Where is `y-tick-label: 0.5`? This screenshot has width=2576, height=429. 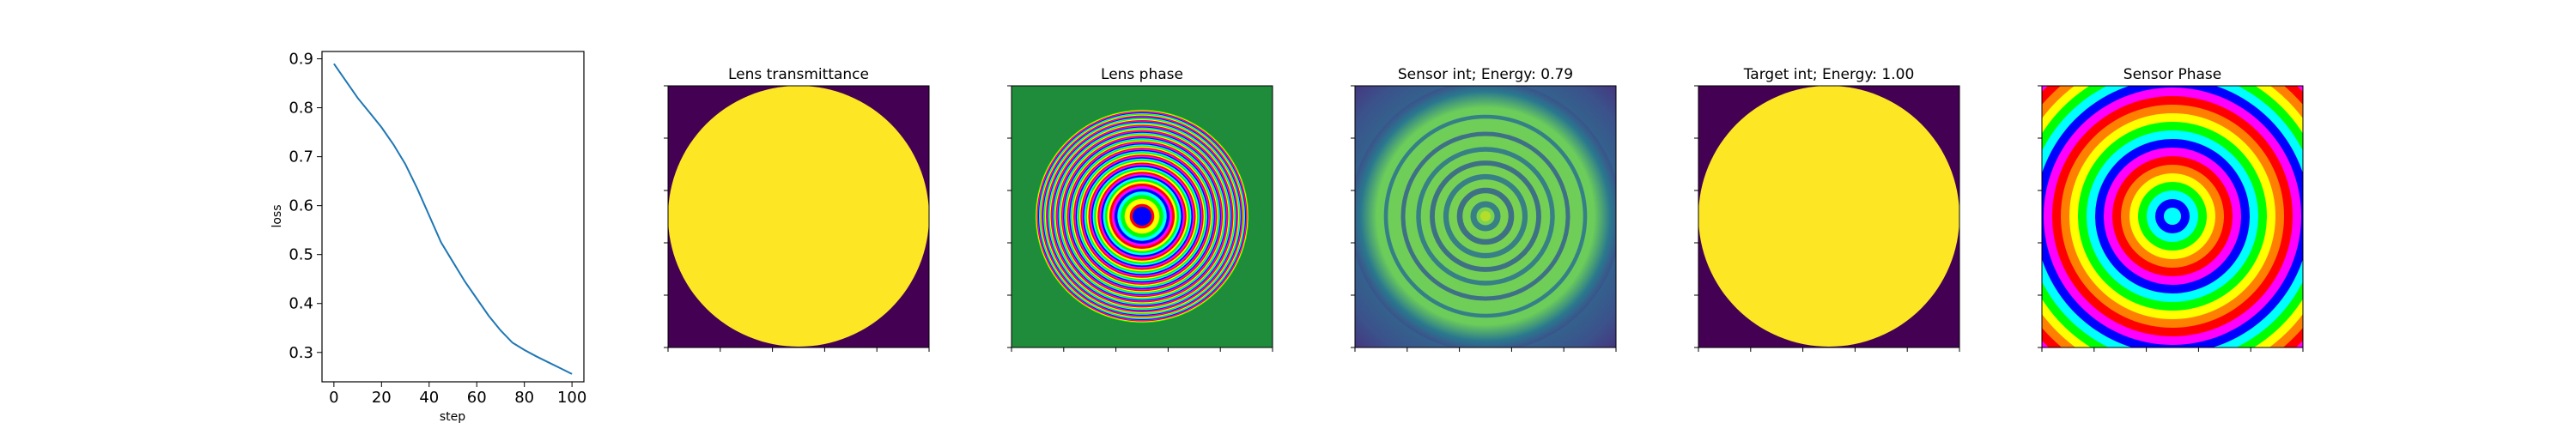
y-tick-label: 0.5 is located at coordinates (301, 255).